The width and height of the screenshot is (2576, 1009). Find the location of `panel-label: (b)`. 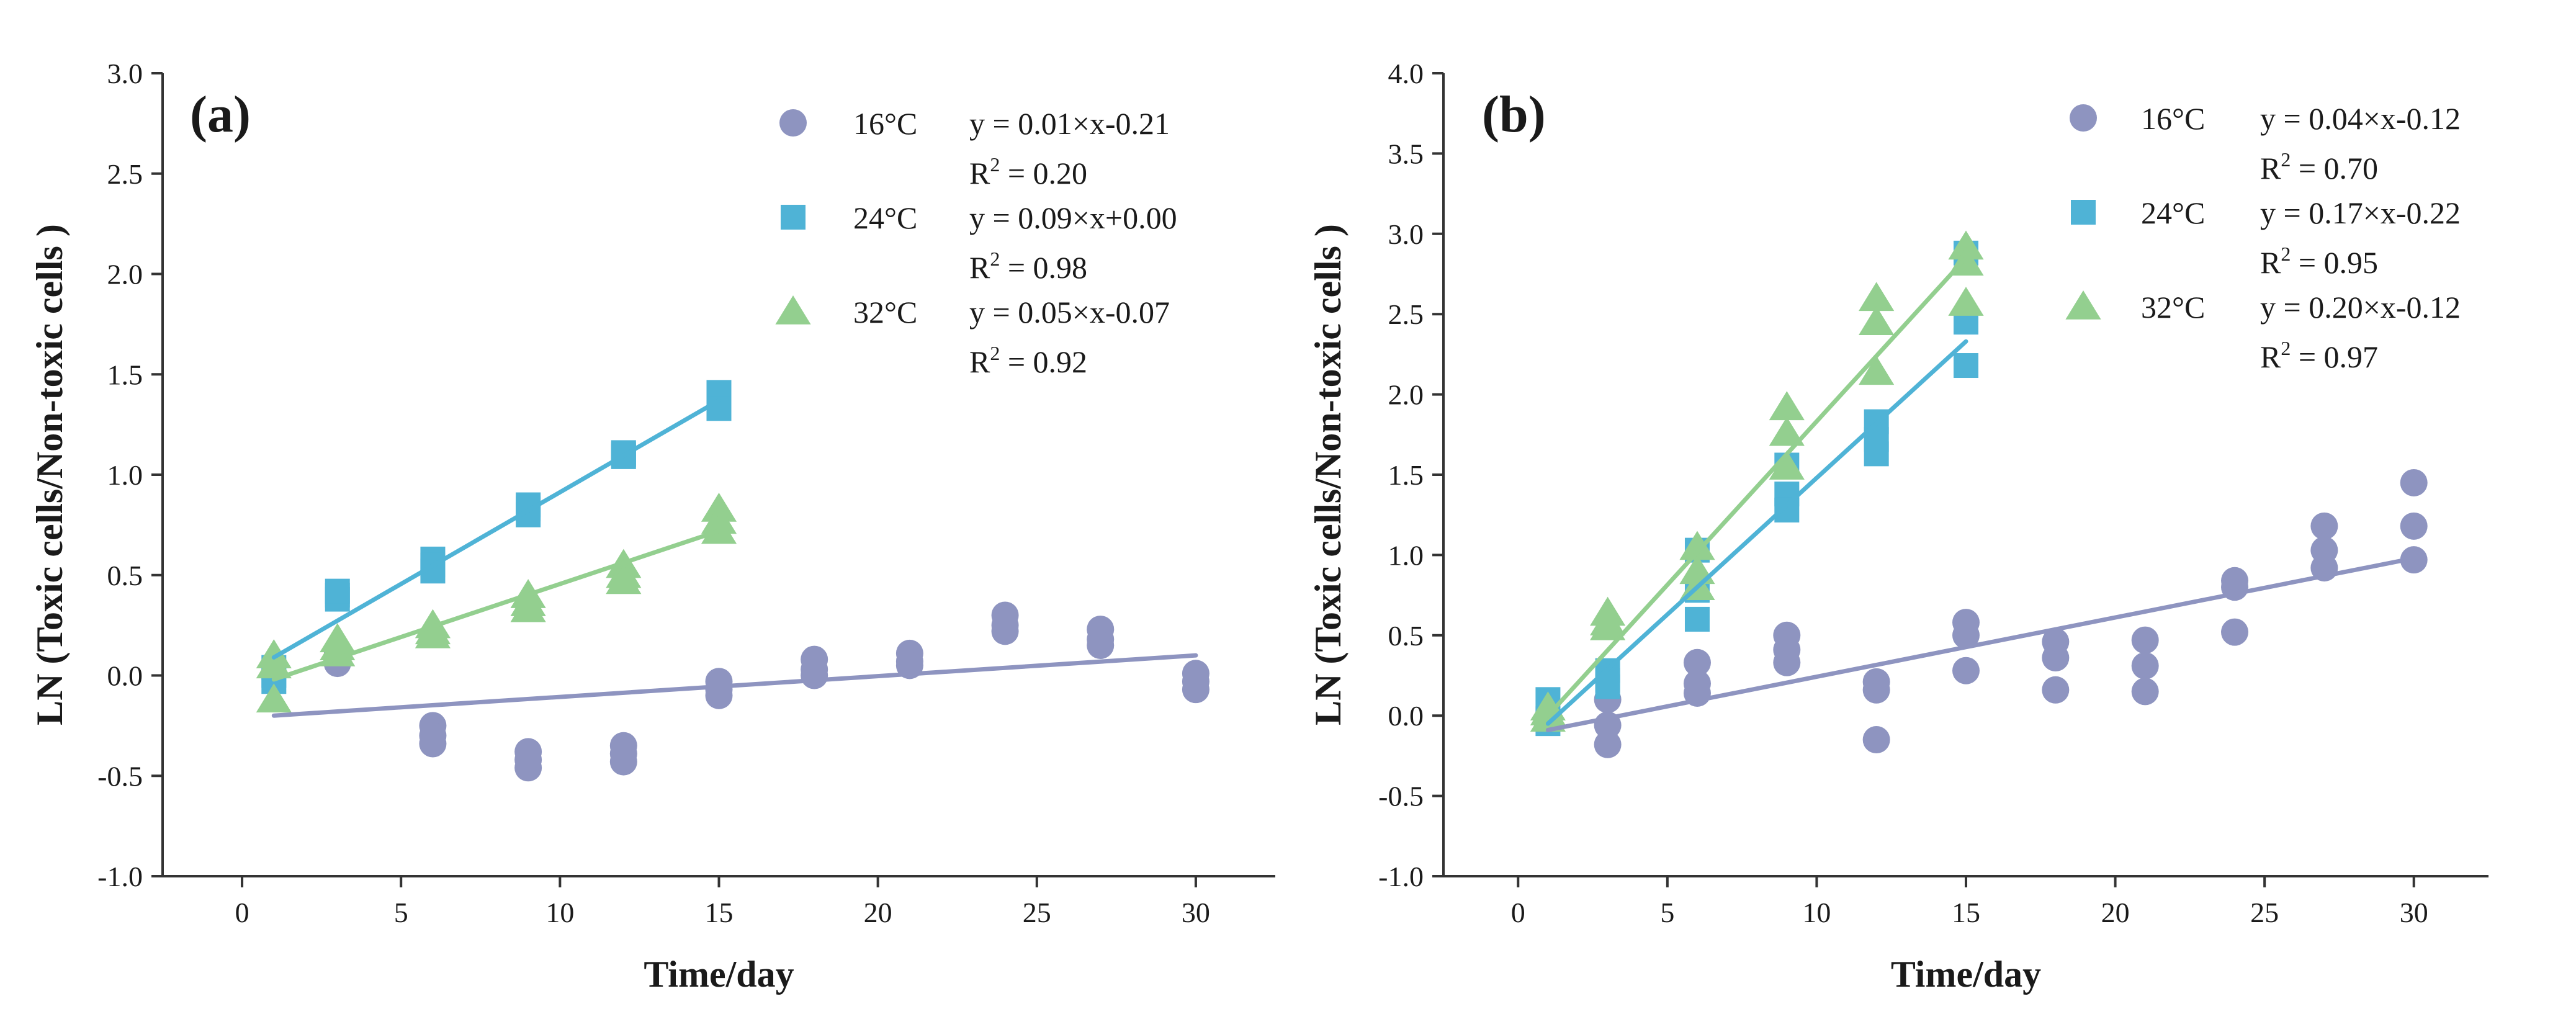

panel-label: (b) is located at coordinates (1514, 115).